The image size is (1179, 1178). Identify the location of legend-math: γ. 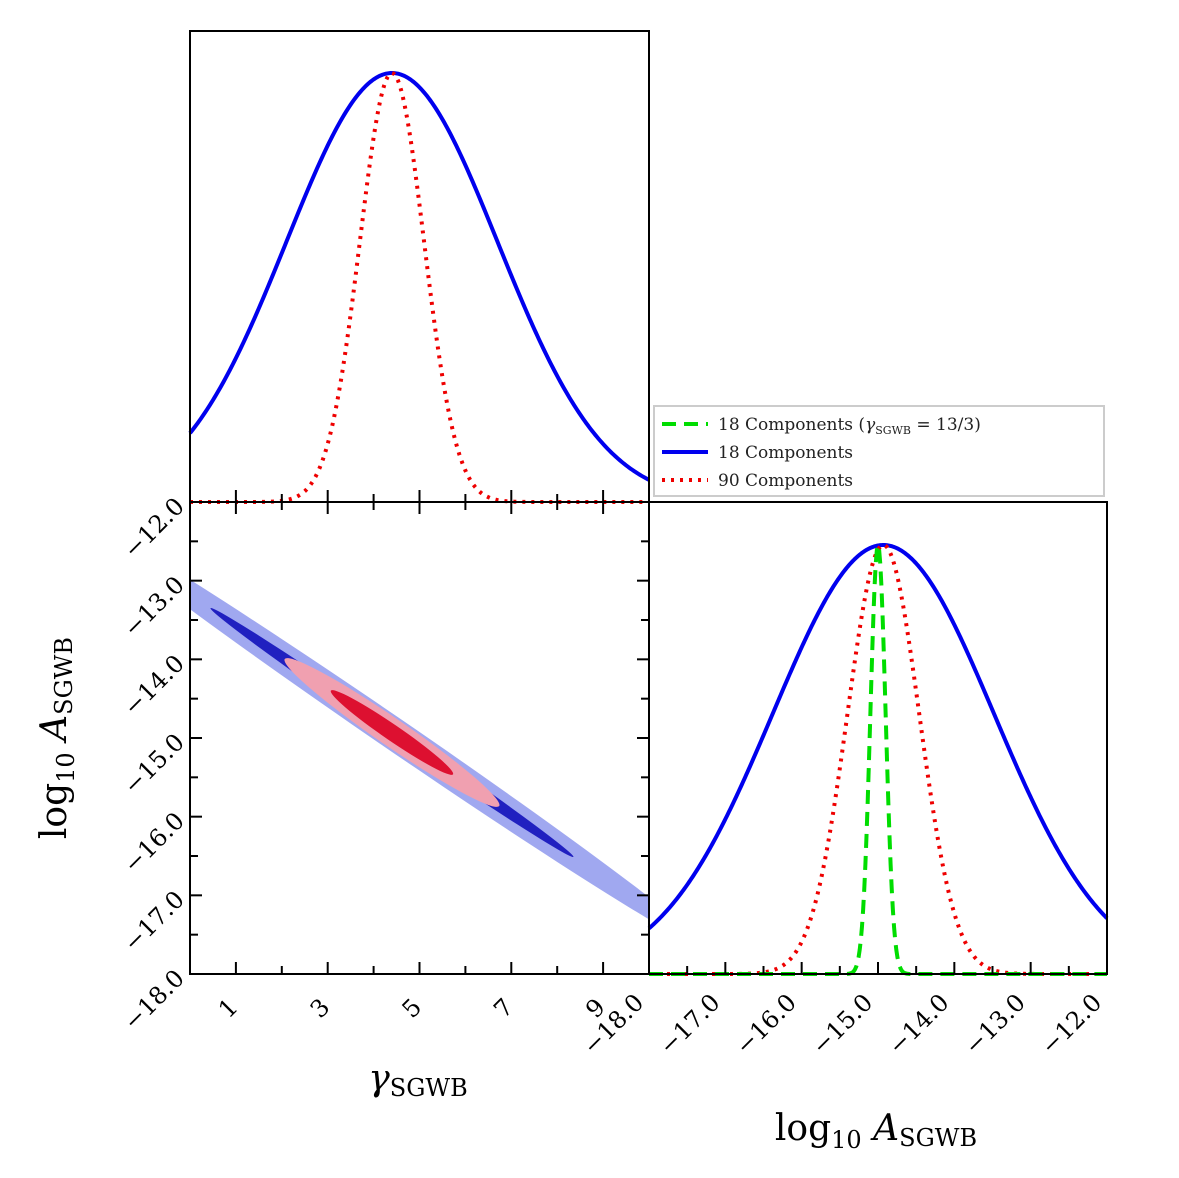
(870, 425).